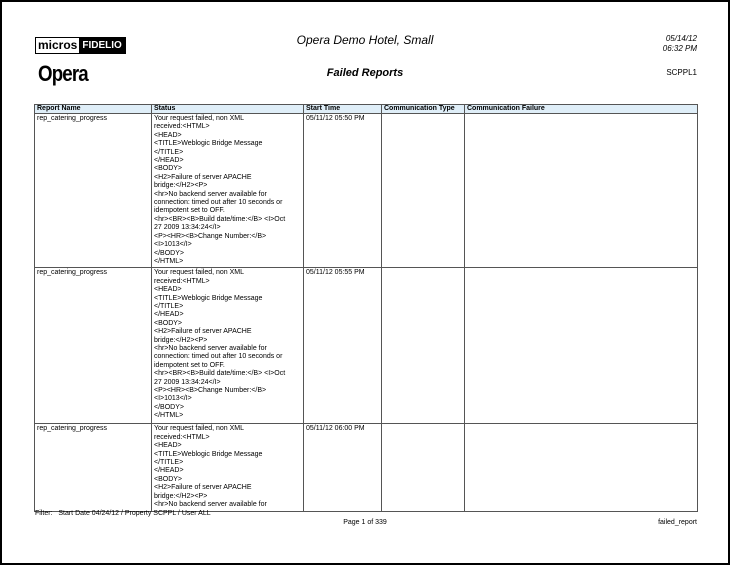 This screenshot has width=730, height=565. I want to click on page-number: Page 1 of 339, so click(365, 522).